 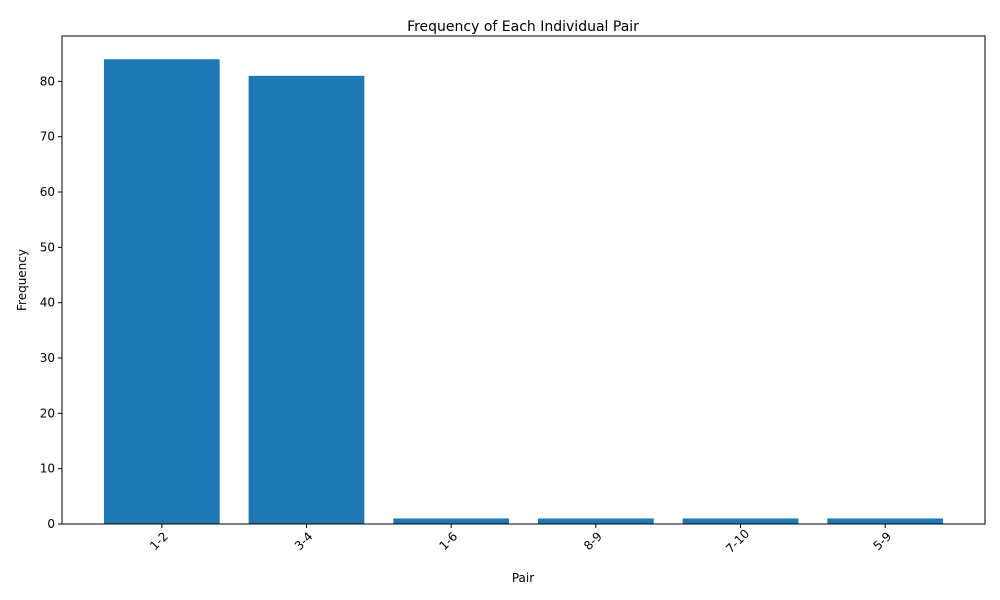 What do you see at coordinates (47, 192) in the screenshot?
I see `y-tick-label: 60` at bounding box center [47, 192].